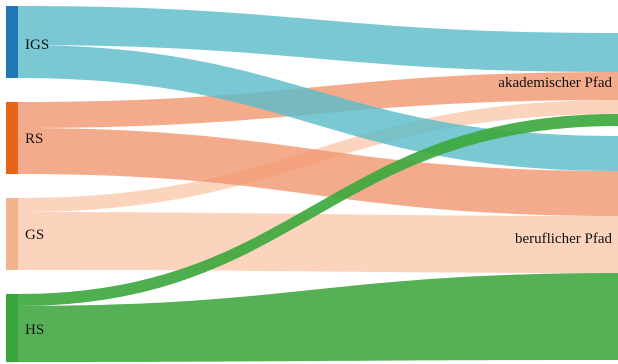 This screenshot has width=618, height=364. What do you see at coordinates (12, 138) in the screenshot?
I see `node-bar-rs` at bounding box center [12, 138].